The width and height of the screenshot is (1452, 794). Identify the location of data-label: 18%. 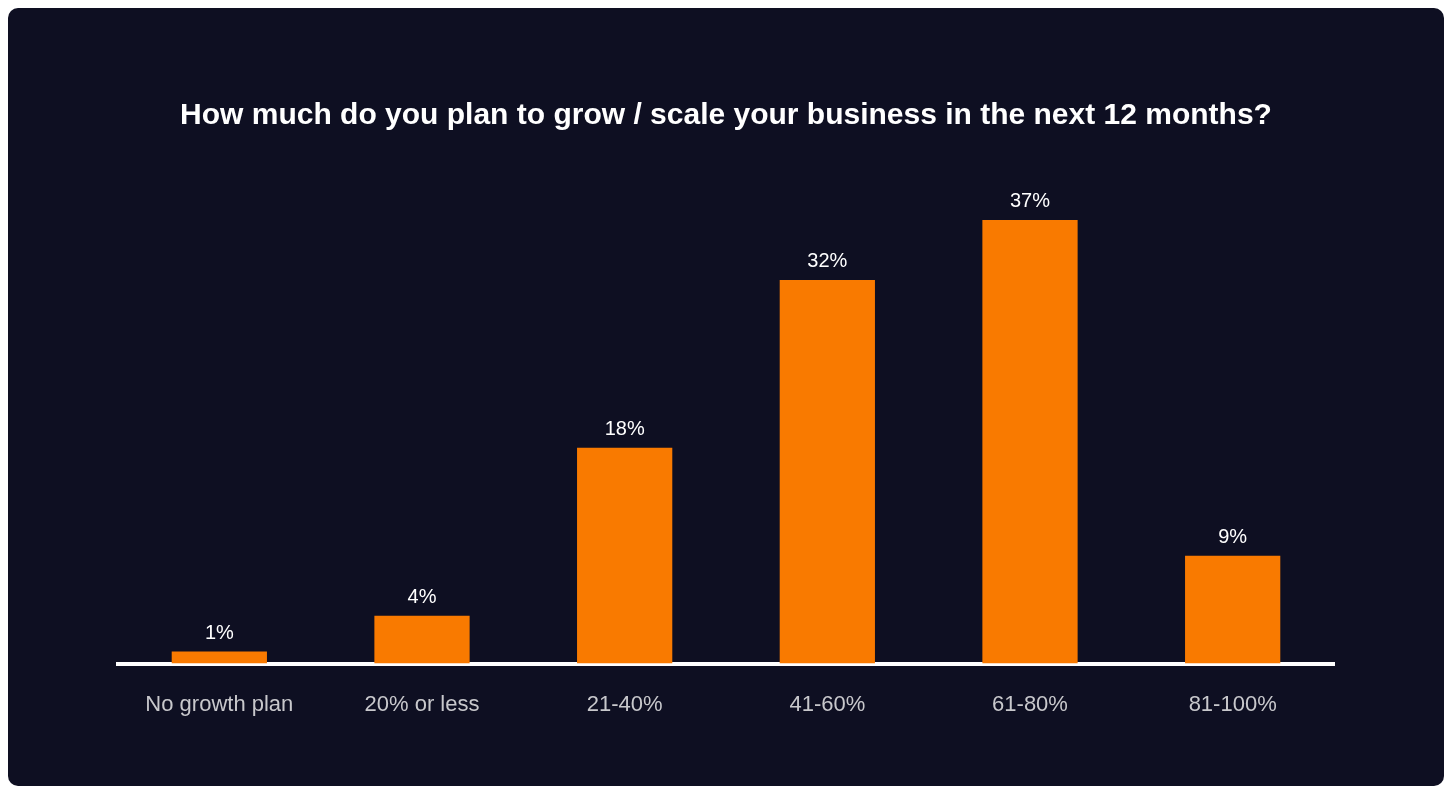
(624, 428).